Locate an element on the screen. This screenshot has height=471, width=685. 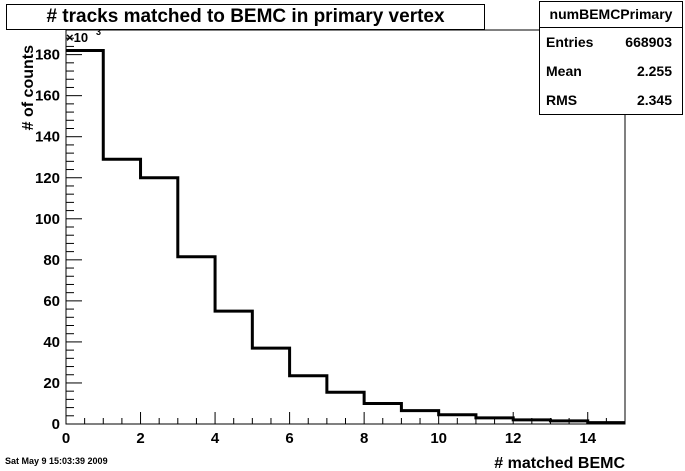
y-tick-label: 100 is located at coordinates (47, 219).